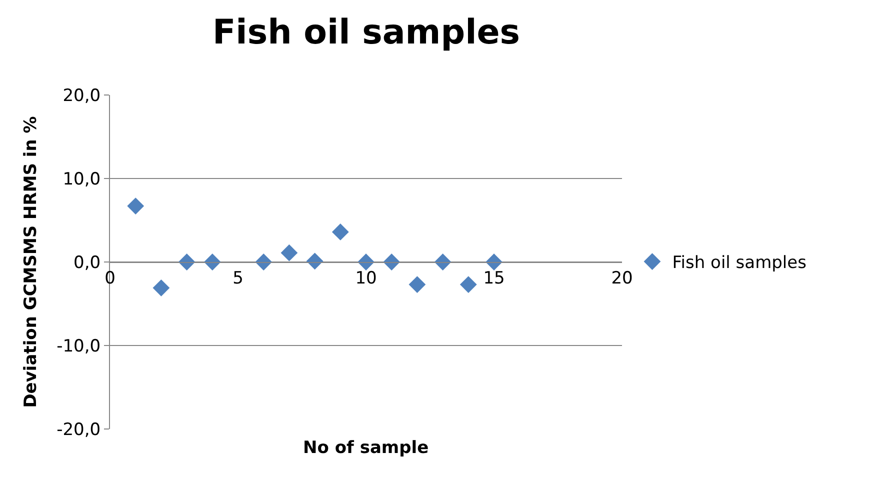 The image size is (872, 494). What do you see at coordinates (366, 448) in the screenshot?
I see `x-axis-title: No of sample` at bounding box center [366, 448].